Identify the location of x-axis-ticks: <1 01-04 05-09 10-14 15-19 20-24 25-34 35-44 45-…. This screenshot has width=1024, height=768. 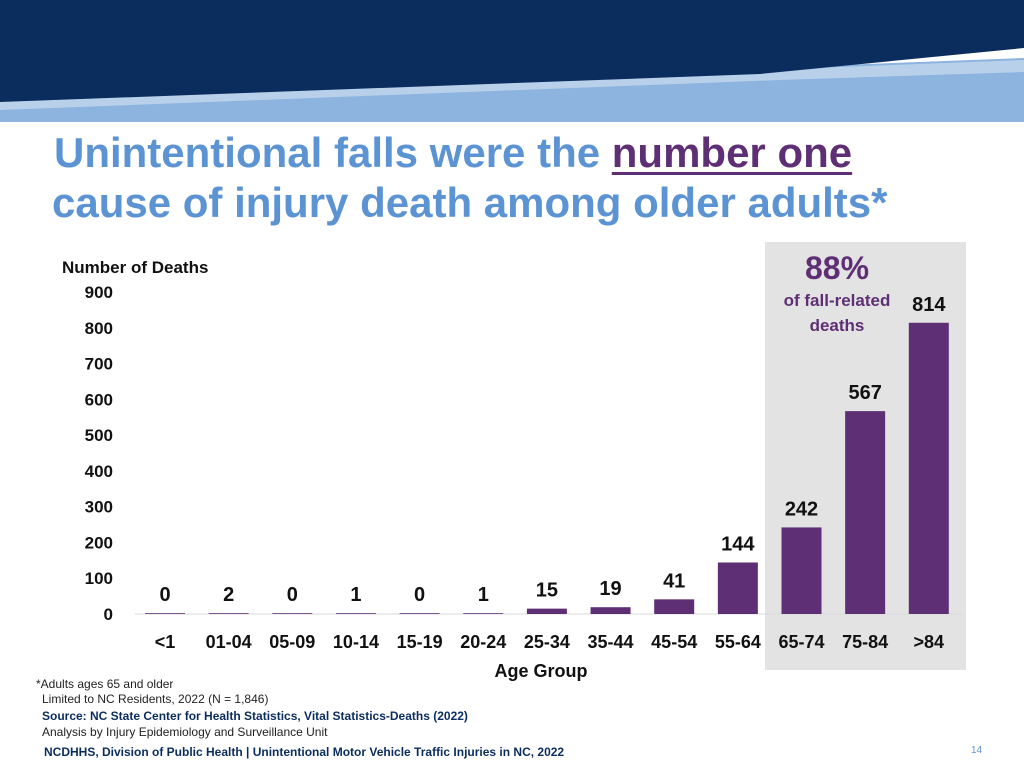
(549, 642).